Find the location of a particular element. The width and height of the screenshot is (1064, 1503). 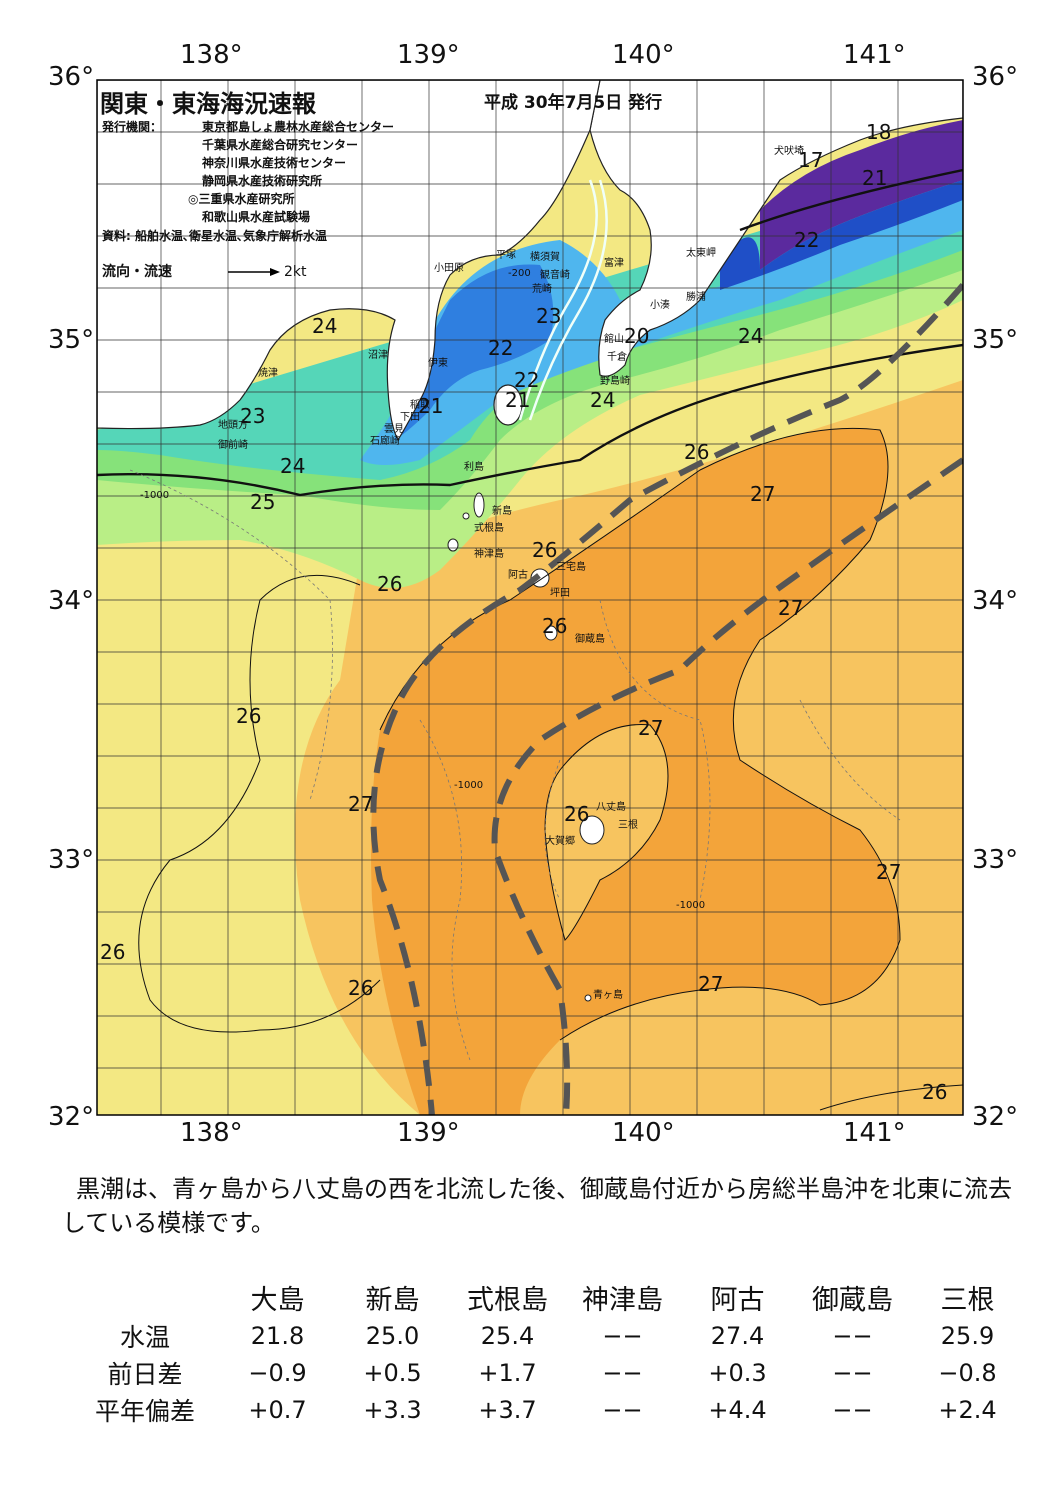

place-name: 太東岬 is located at coordinates (701, 253).